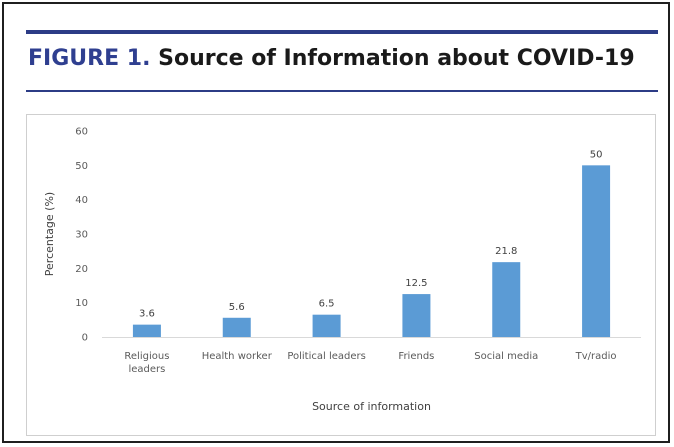 The width and height of the screenshot is (674, 447). Describe the element at coordinates (147, 314) in the screenshot. I see `data-label: 3.6` at that location.